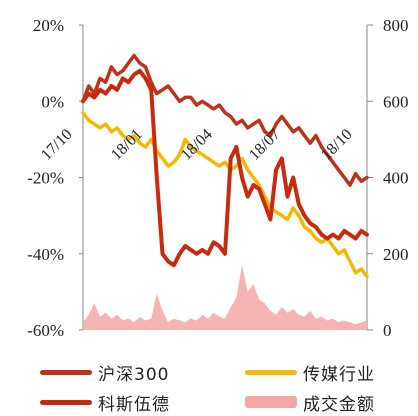  I want to click on legend-item-kesiwude: 科斯伍德, so click(105, 402).